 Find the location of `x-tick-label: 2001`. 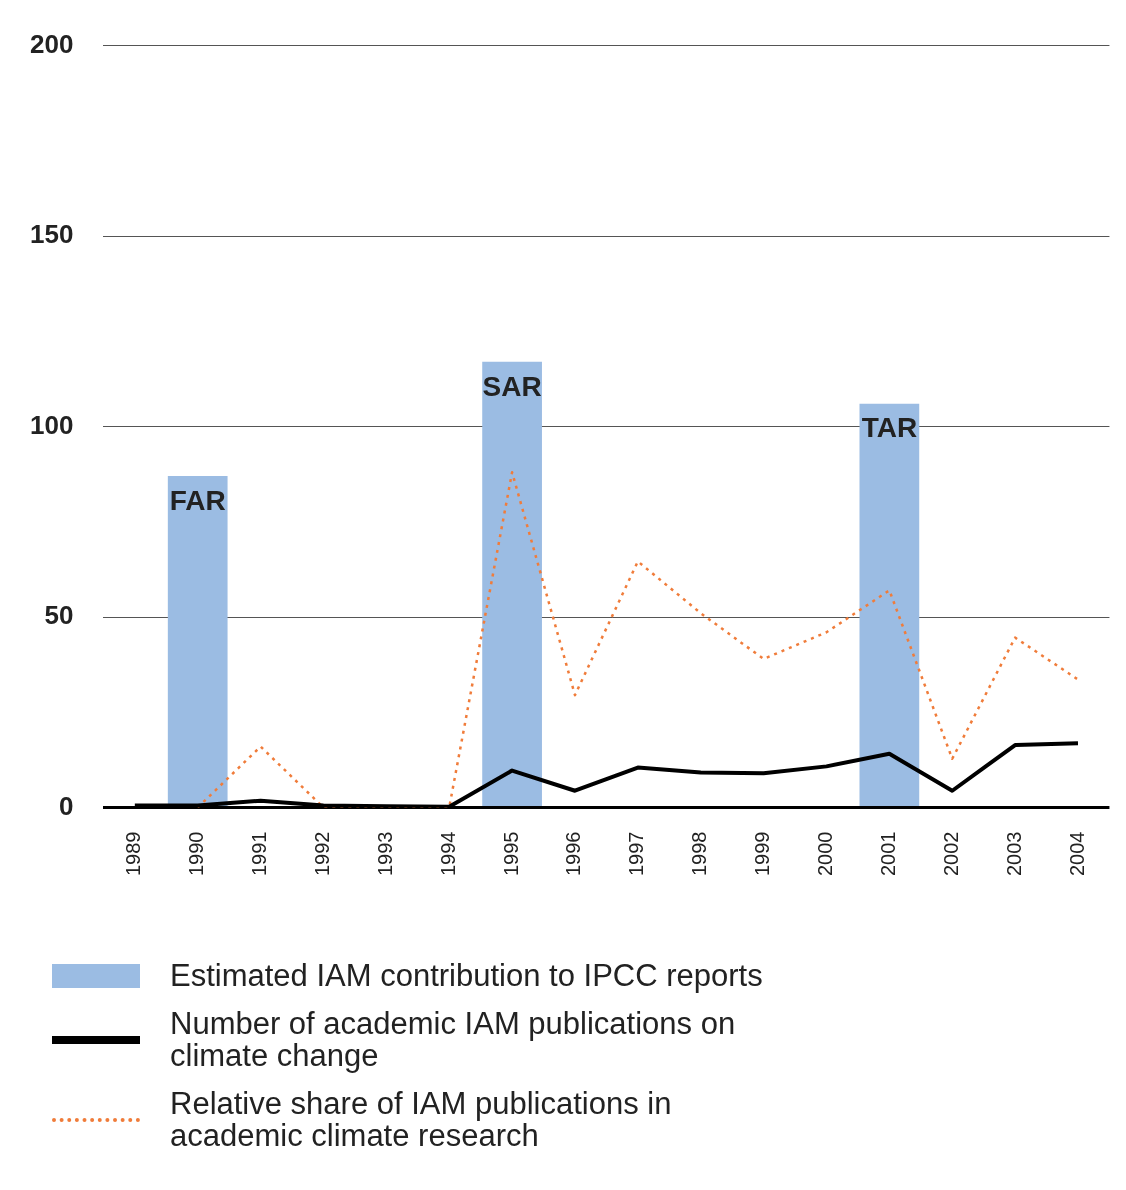

x-tick-label: 2001 is located at coordinates (887, 854).